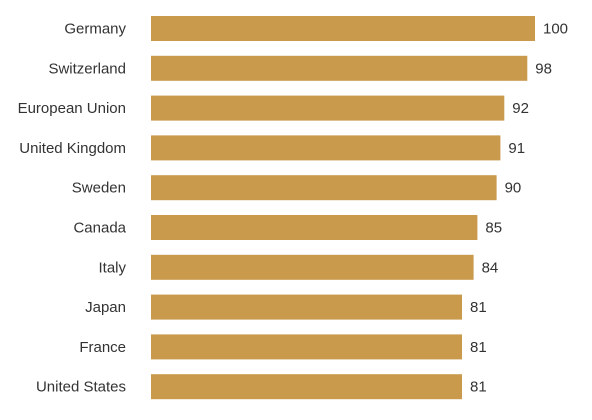 The width and height of the screenshot is (592, 420). What do you see at coordinates (306, 347) in the screenshot?
I see `bar-france` at bounding box center [306, 347].